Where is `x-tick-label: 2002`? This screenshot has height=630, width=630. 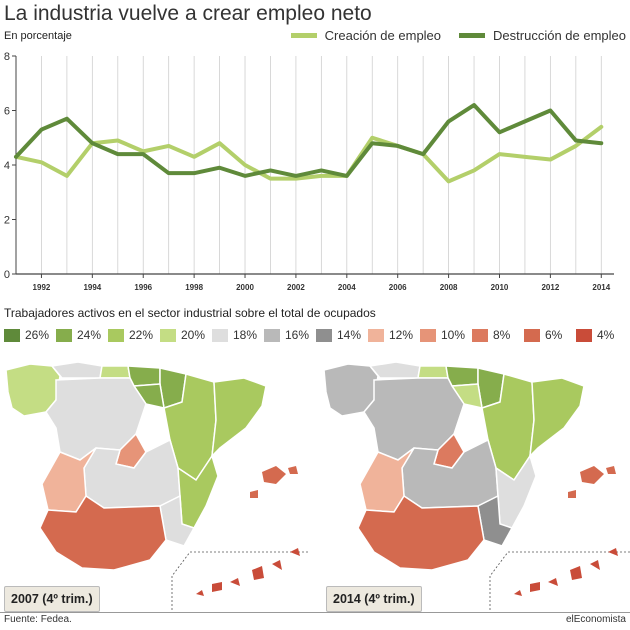 x-tick-label: 2002 is located at coordinates (296, 287).